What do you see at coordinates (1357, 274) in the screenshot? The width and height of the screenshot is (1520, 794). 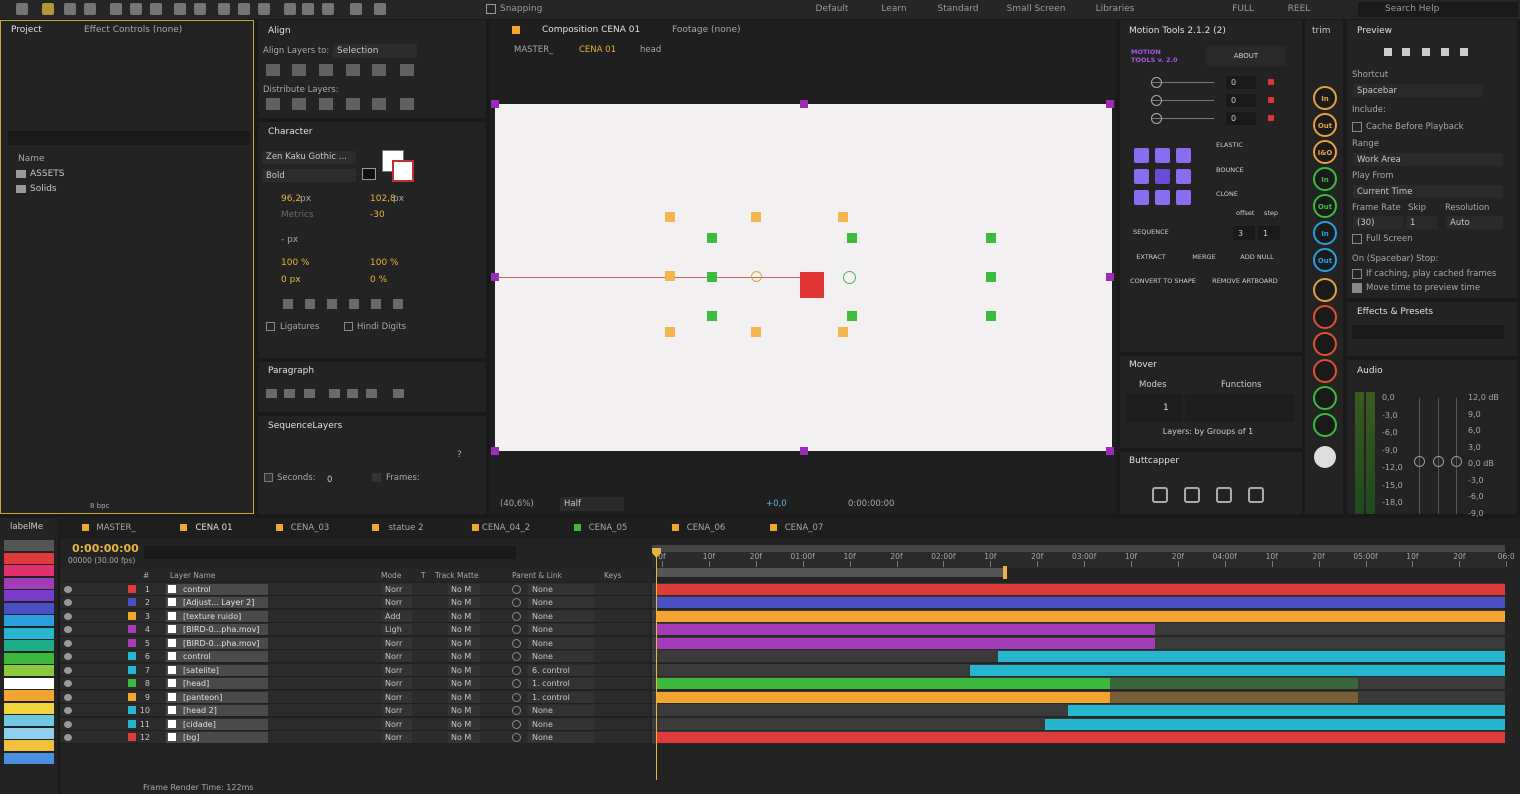 I see `caching-checkbox` at bounding box center [1357, 274].